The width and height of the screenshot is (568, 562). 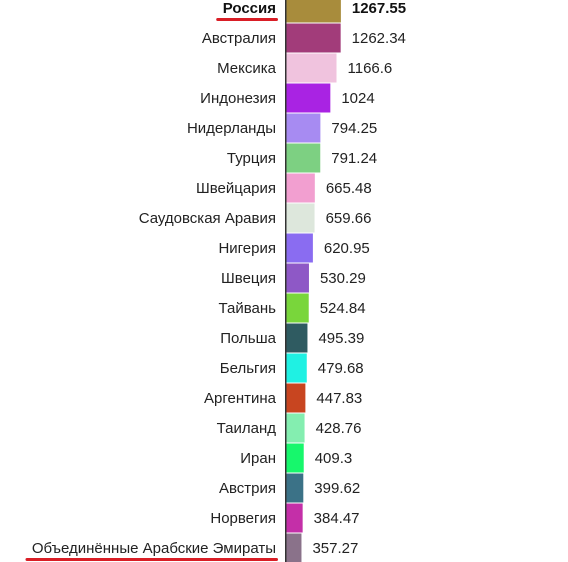 What do you see at coordinates (239, 38) in the screenshot?
I see `category-label-1: Австралия` at bounding box center [239, 38].